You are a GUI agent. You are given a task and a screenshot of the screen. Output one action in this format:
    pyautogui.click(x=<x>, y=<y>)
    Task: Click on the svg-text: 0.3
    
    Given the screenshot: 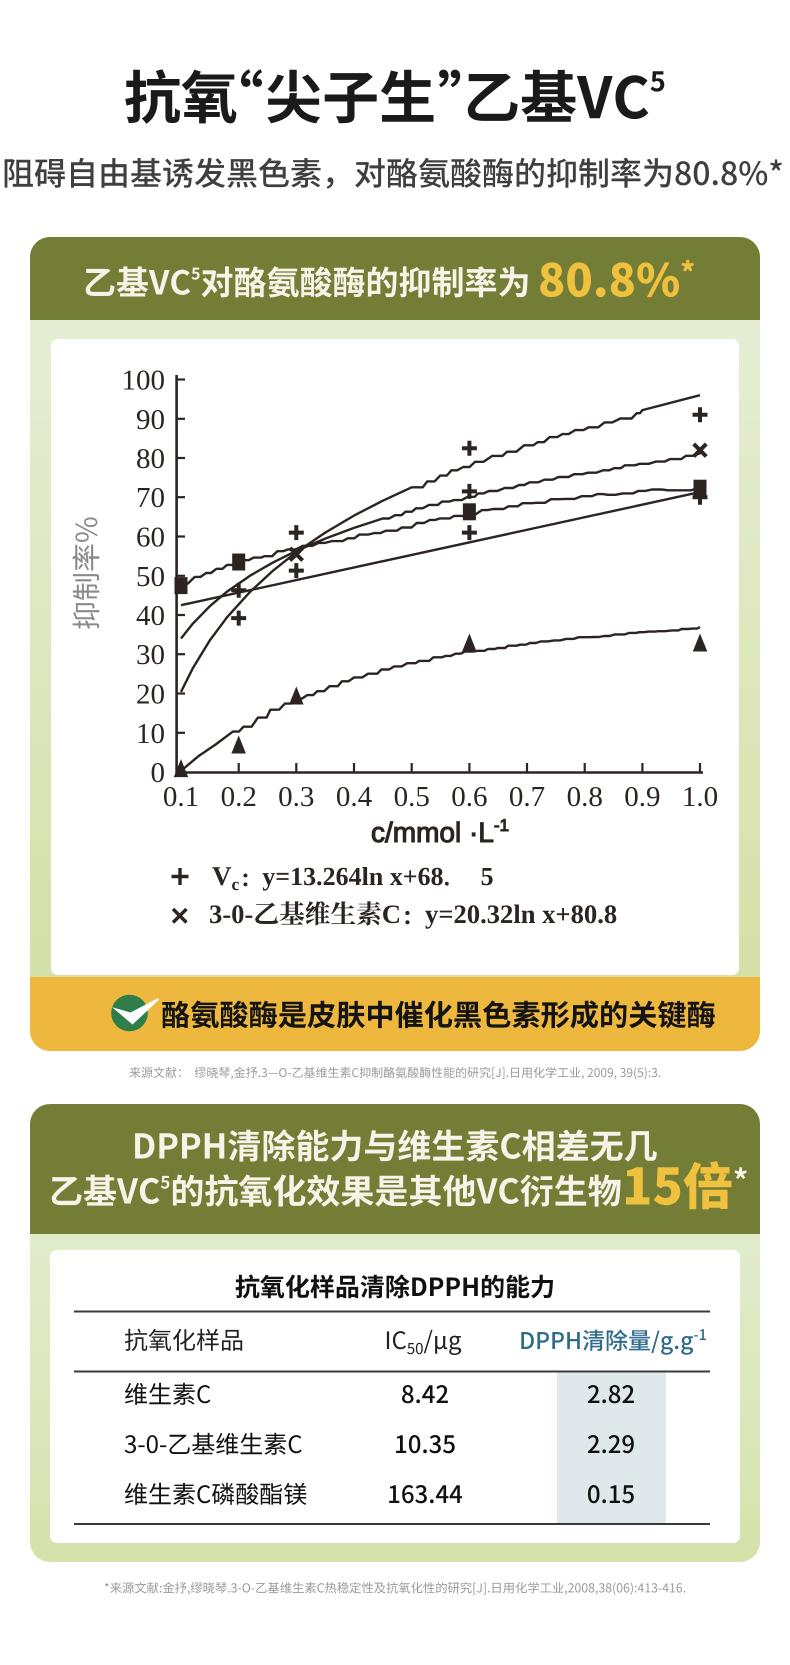 What is the action you would take?
    pyautogui.click(x=296, y=797)
    